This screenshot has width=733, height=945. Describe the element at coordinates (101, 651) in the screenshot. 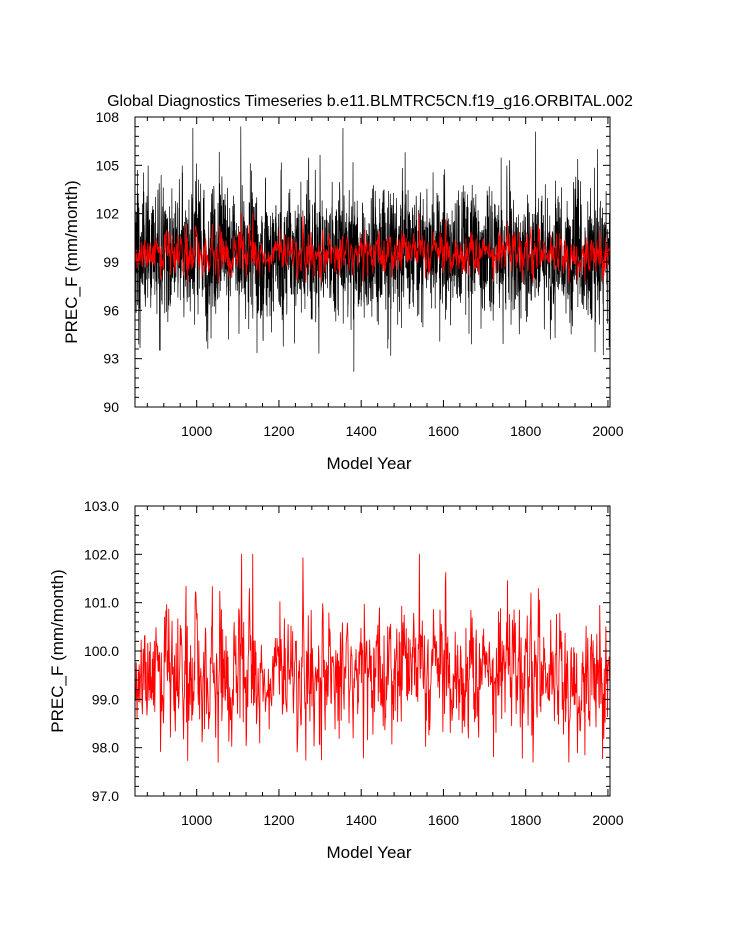

I see `y-tick-label: 100.0` at that location.